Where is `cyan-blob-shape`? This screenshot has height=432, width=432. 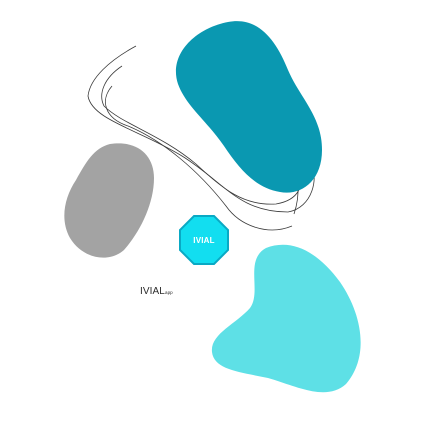
cyan-blob-shape is located at coordinates (286, 318).